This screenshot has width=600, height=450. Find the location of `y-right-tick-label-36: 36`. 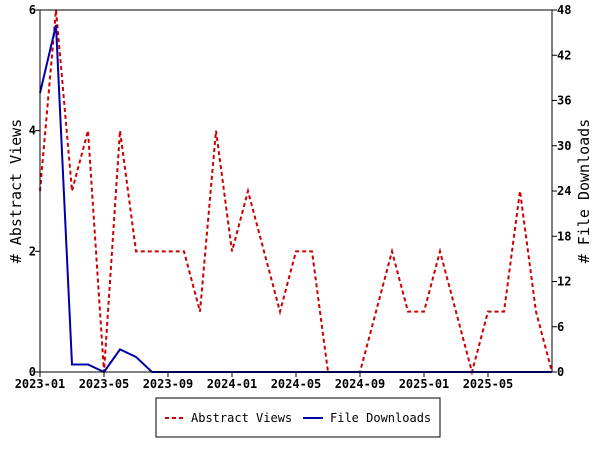

y-right-tick-label-36: 36 is located at coordinates (564, 101).